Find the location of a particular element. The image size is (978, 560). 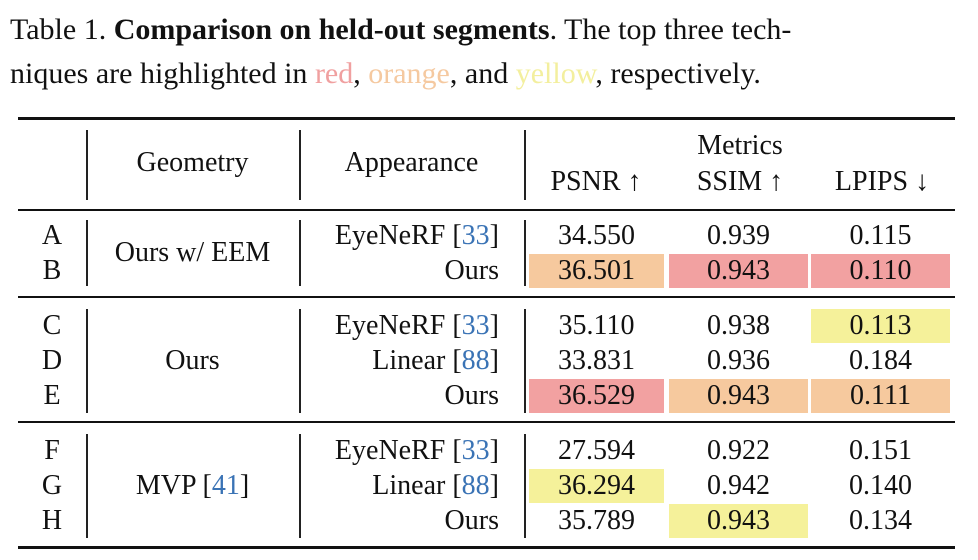

row-psnr: 36.501 is located at coordinates (596, 270).